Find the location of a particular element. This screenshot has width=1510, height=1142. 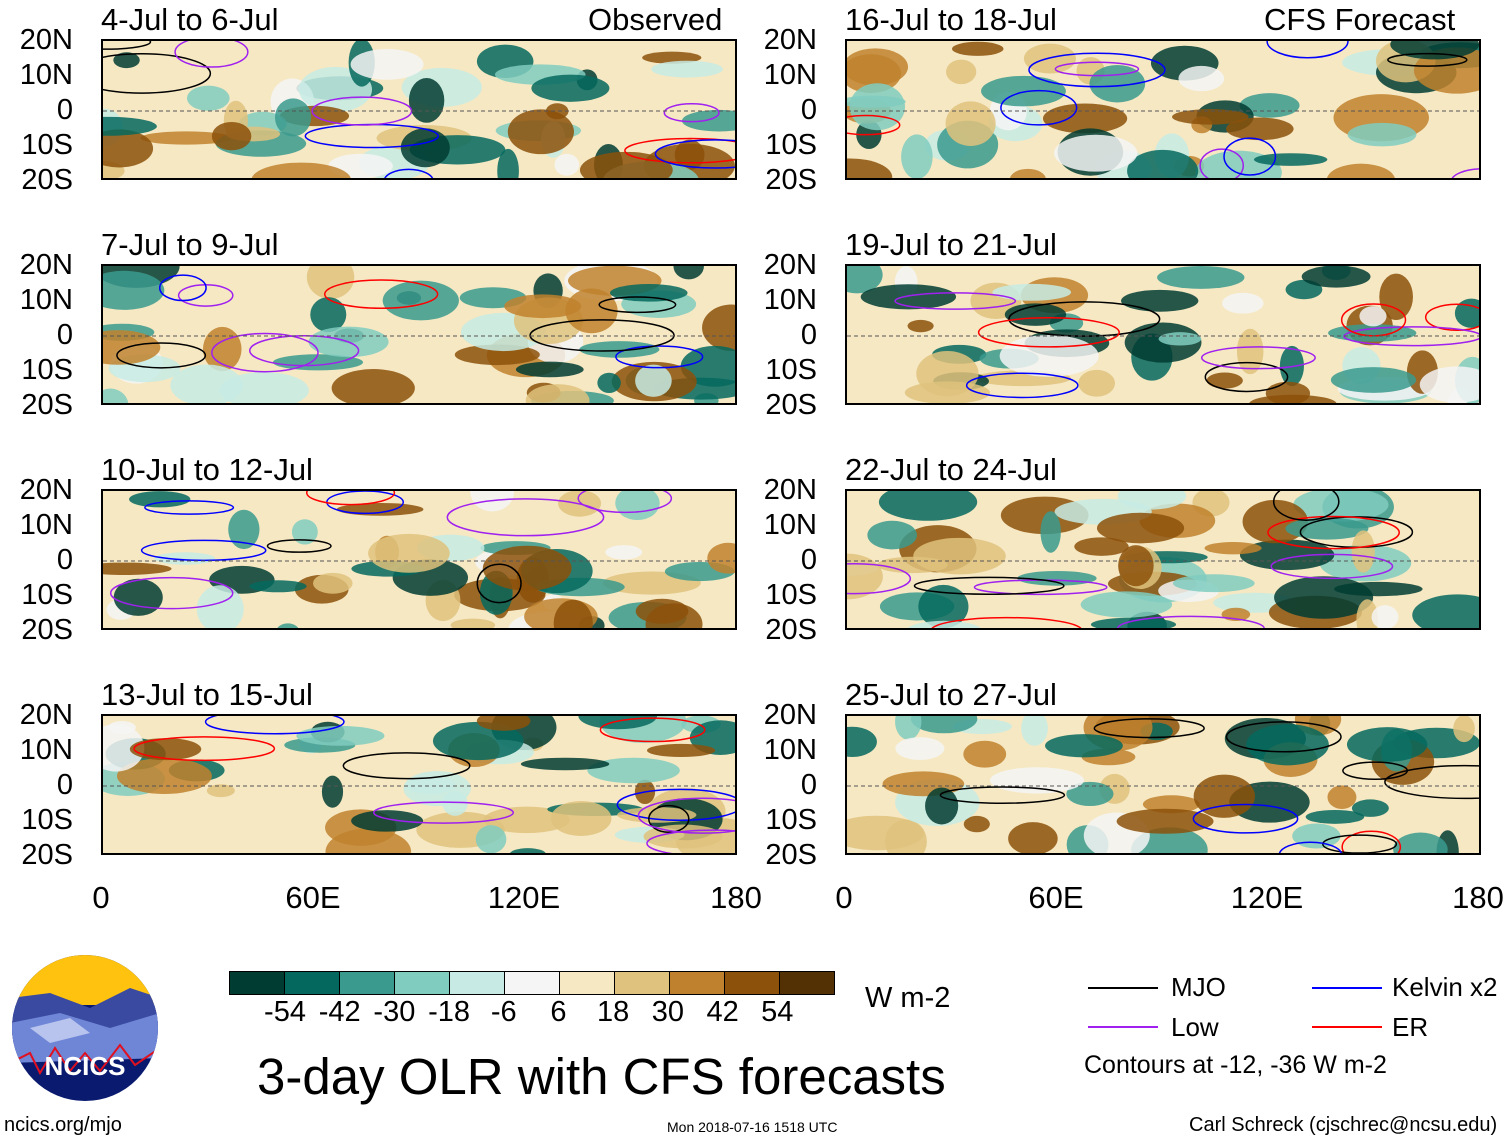

colorbar-tick: 42 is located at coordinates (722, 1012).